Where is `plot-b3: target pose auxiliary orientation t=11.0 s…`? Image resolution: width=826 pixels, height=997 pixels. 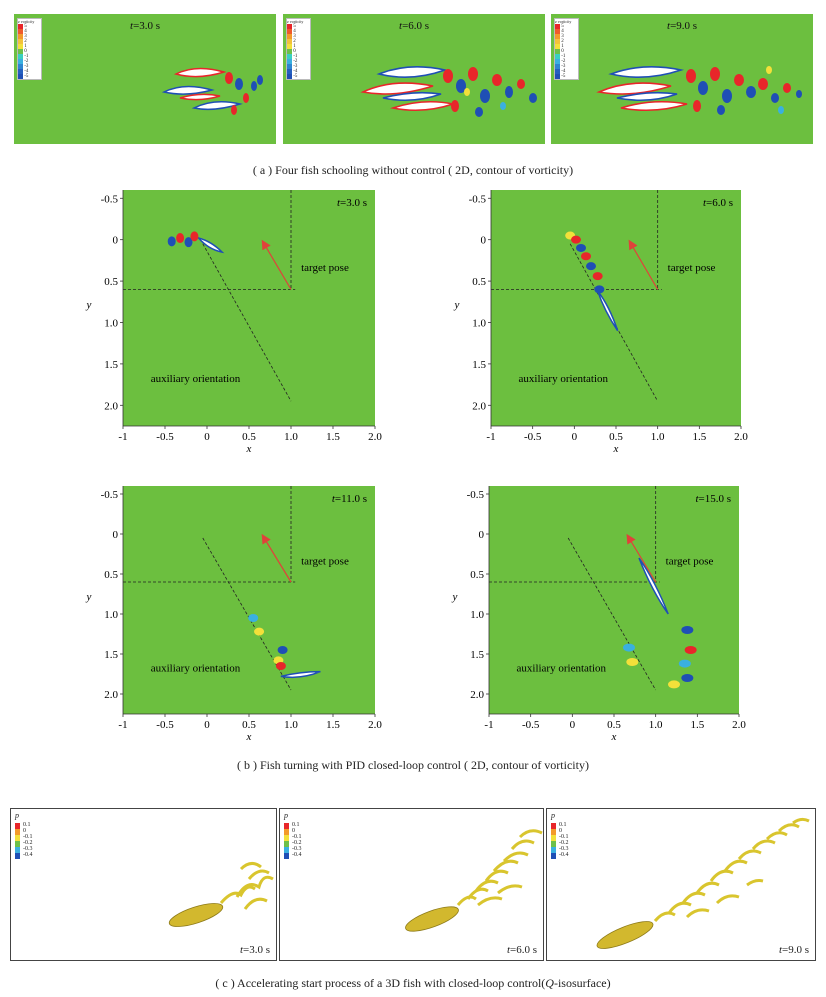 plot-b3: target pose auxiliary orientation t=11.0 s… is located at coordinates (234, 614).